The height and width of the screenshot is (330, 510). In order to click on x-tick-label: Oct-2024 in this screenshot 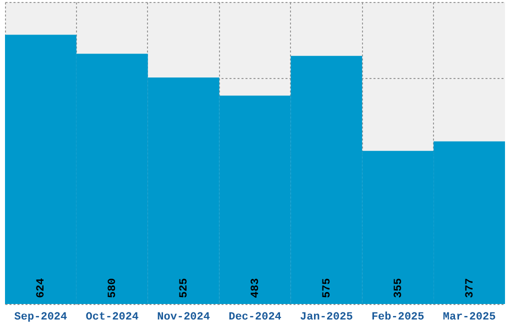, I will do `click(112, 318)`.